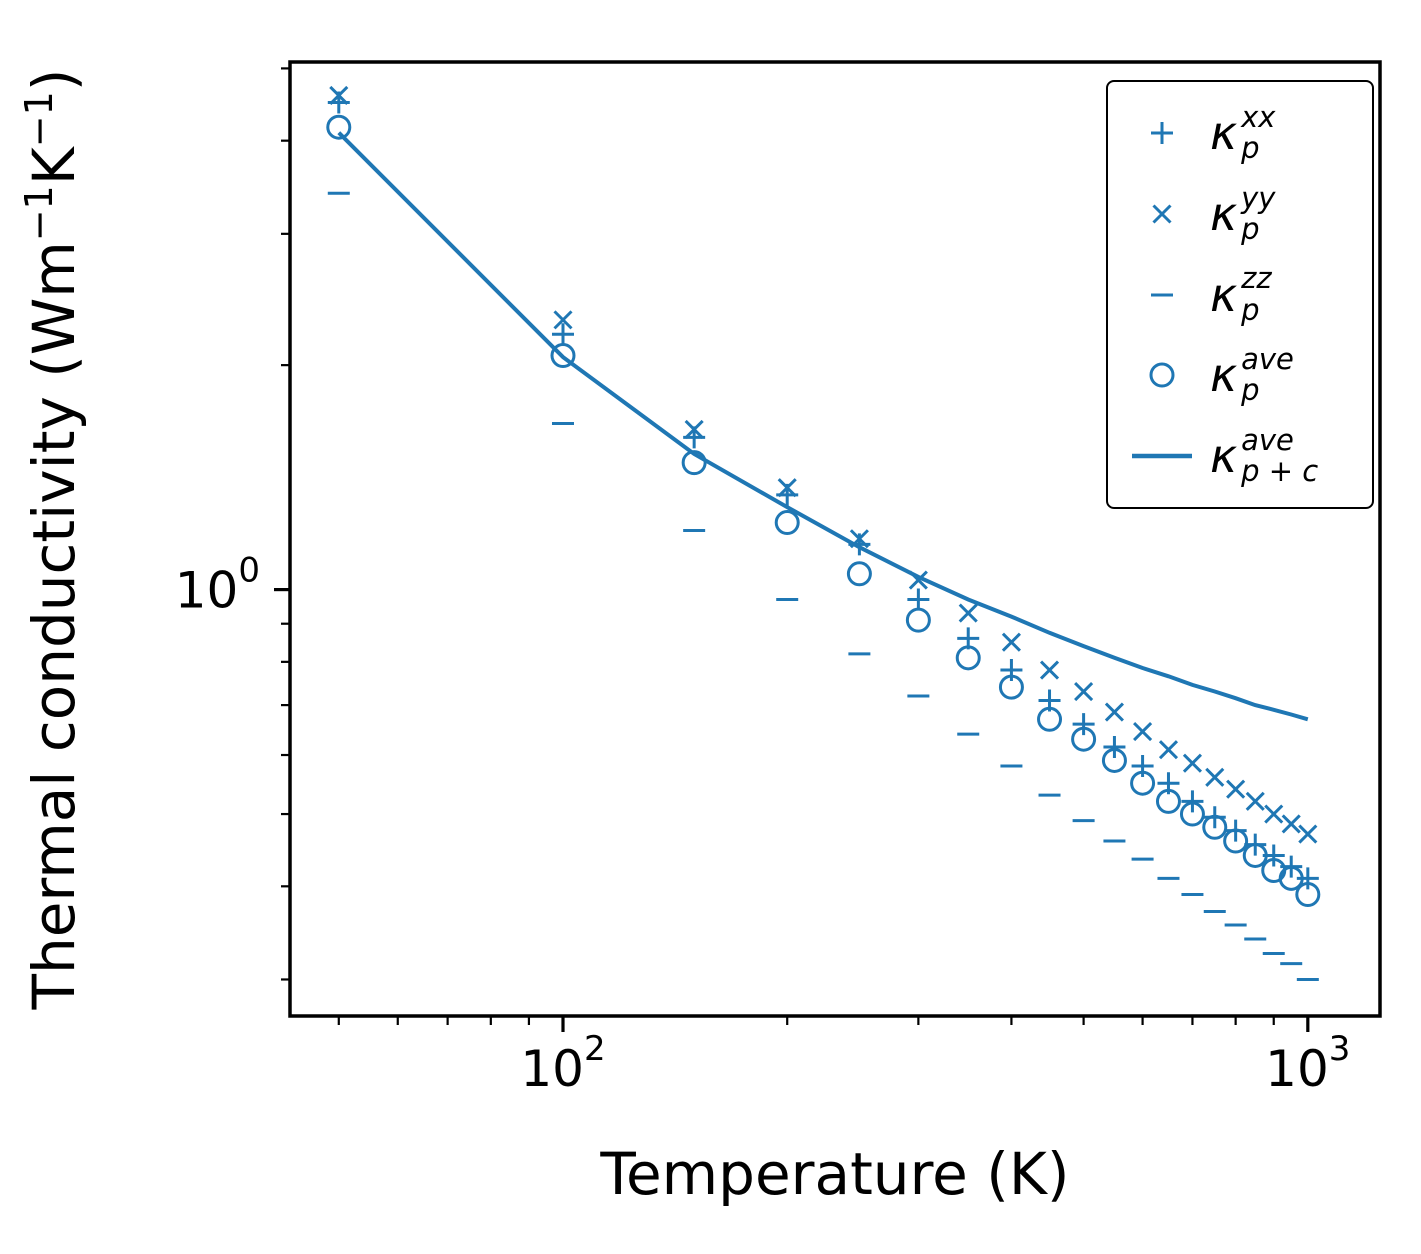 This screenshot has height=1254, width=1421. Describe the element at coordinates (1162, 456) in the screenshot. I see `line-marker-icon` at that location.